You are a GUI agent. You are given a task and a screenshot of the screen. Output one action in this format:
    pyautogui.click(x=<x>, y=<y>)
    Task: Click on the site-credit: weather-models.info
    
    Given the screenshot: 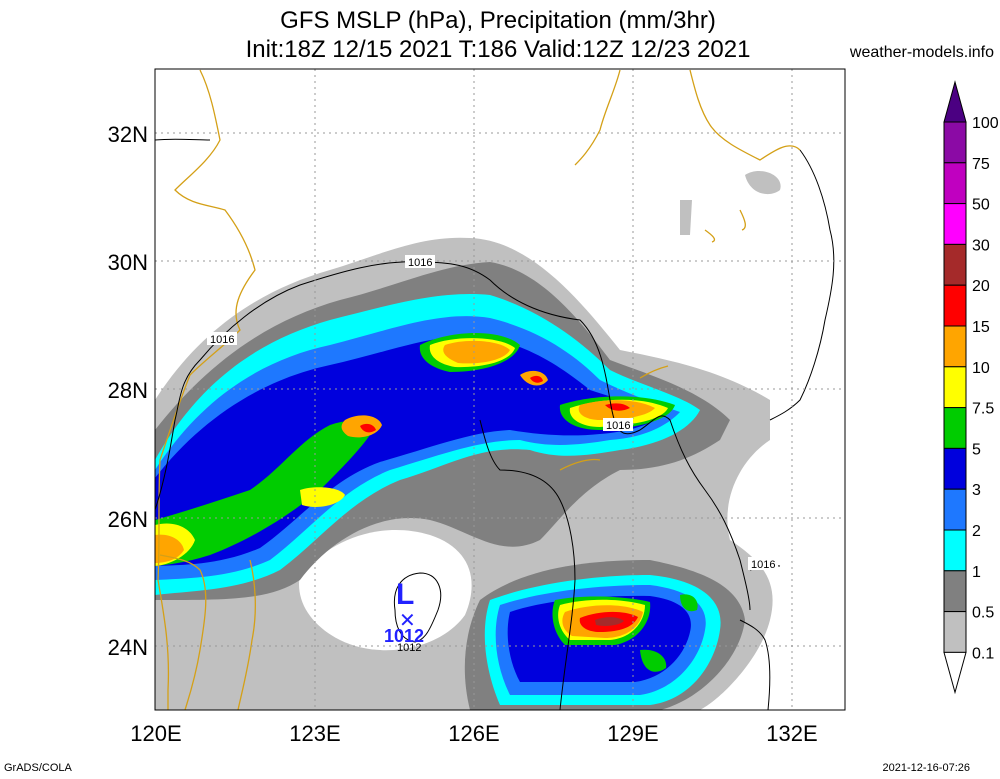 What is the action you would take?
    pyautogui.click(x=921, y=52)
    